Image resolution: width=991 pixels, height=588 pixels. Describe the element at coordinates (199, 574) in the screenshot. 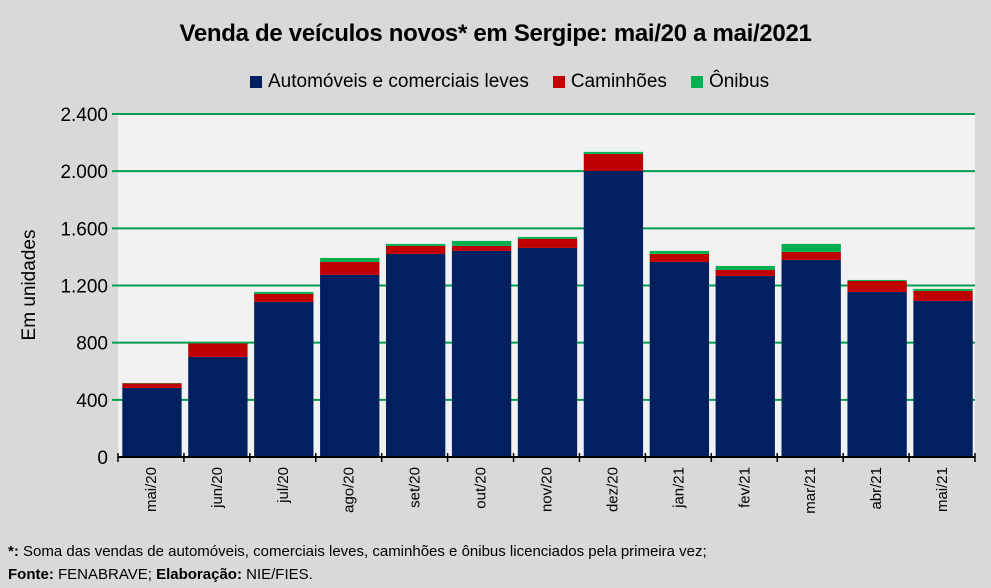

I see `elaboration-label: Elaboração:` at that location.